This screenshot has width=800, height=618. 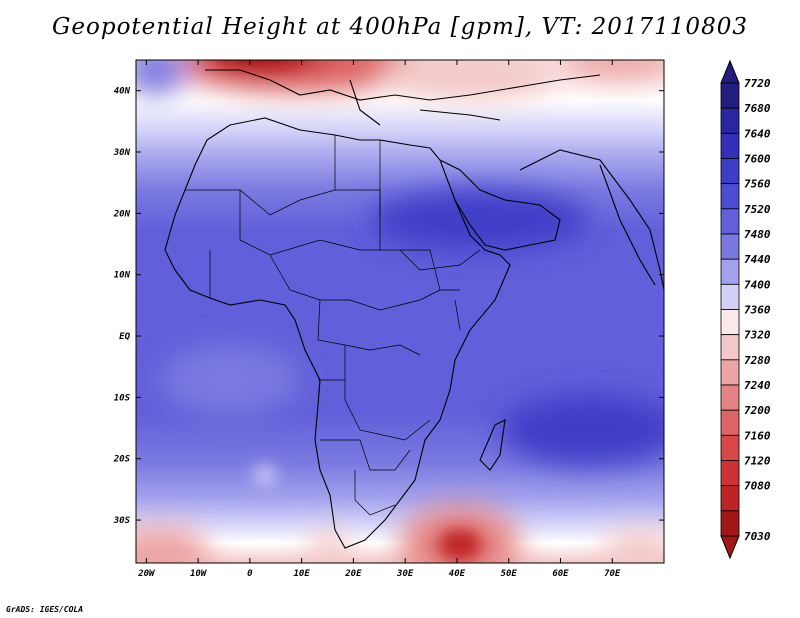 I want to click on lon-tick-label: 30E, so click(x=405, y=574).